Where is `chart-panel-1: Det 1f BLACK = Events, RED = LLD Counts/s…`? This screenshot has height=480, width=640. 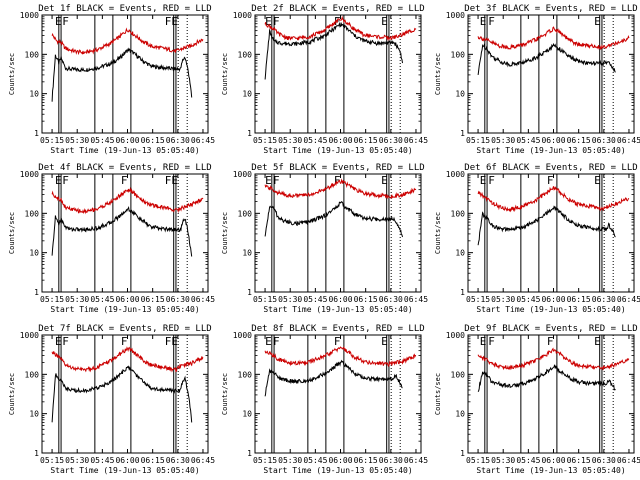
chart-panel-1: Det 1f BLACK = Events, RED = LLD Counts/s… is located at coordinates (111, 79).